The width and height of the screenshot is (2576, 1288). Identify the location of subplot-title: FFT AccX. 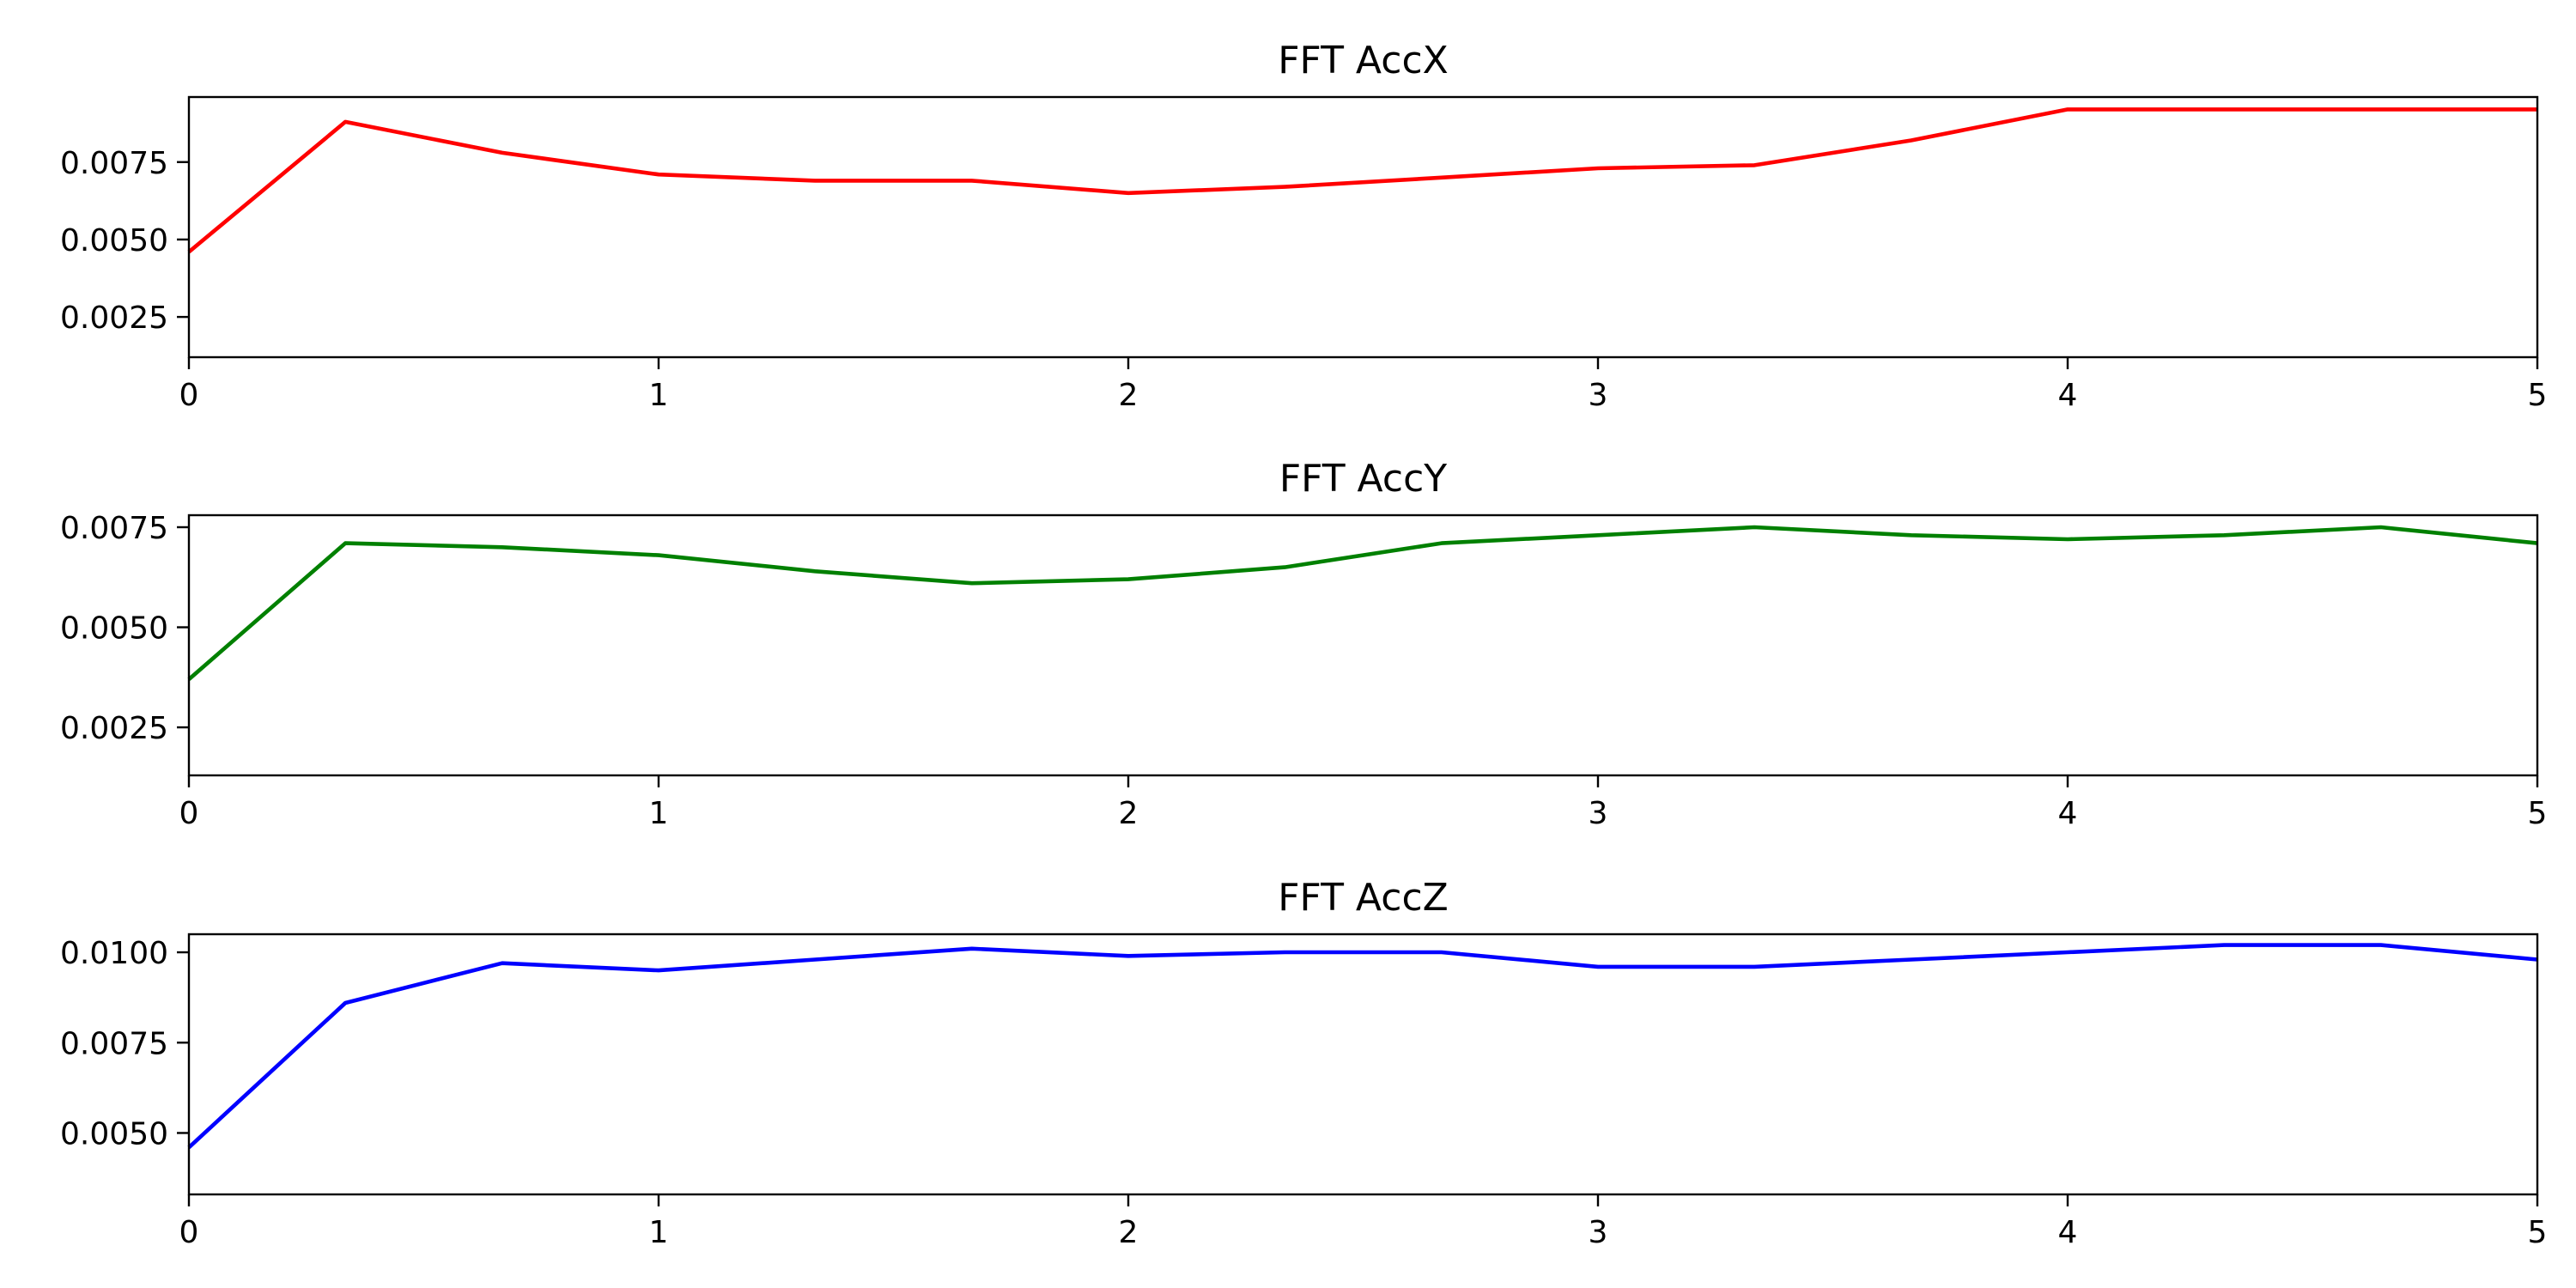
(1363, 61).